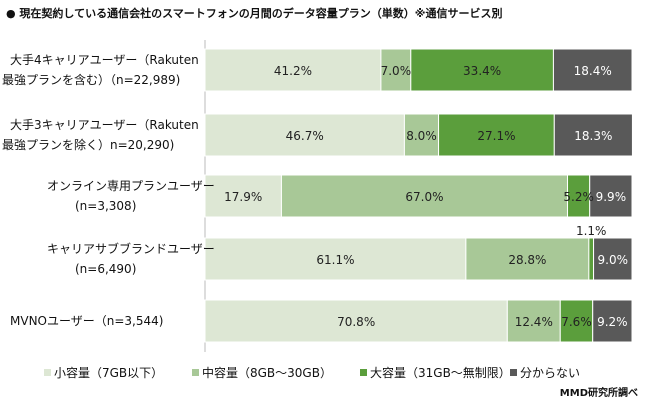 The height and width of the screenshot is (406, 645). I want to click on data-label: 41.2%, so click(293, 71).